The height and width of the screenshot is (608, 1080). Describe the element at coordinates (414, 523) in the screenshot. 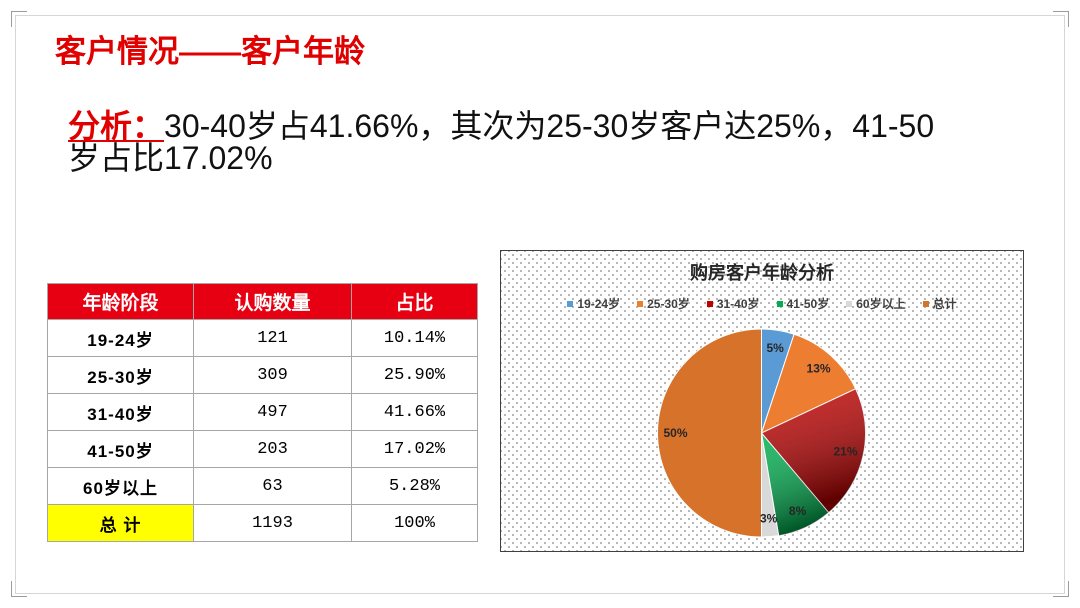

I see `total-share-cell: 100%` at that location.